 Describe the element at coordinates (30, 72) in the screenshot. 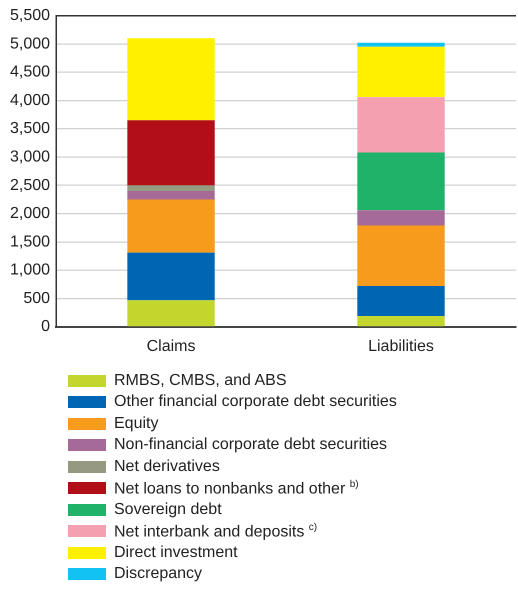

I see `y-tick-label: 4,500` at that location.